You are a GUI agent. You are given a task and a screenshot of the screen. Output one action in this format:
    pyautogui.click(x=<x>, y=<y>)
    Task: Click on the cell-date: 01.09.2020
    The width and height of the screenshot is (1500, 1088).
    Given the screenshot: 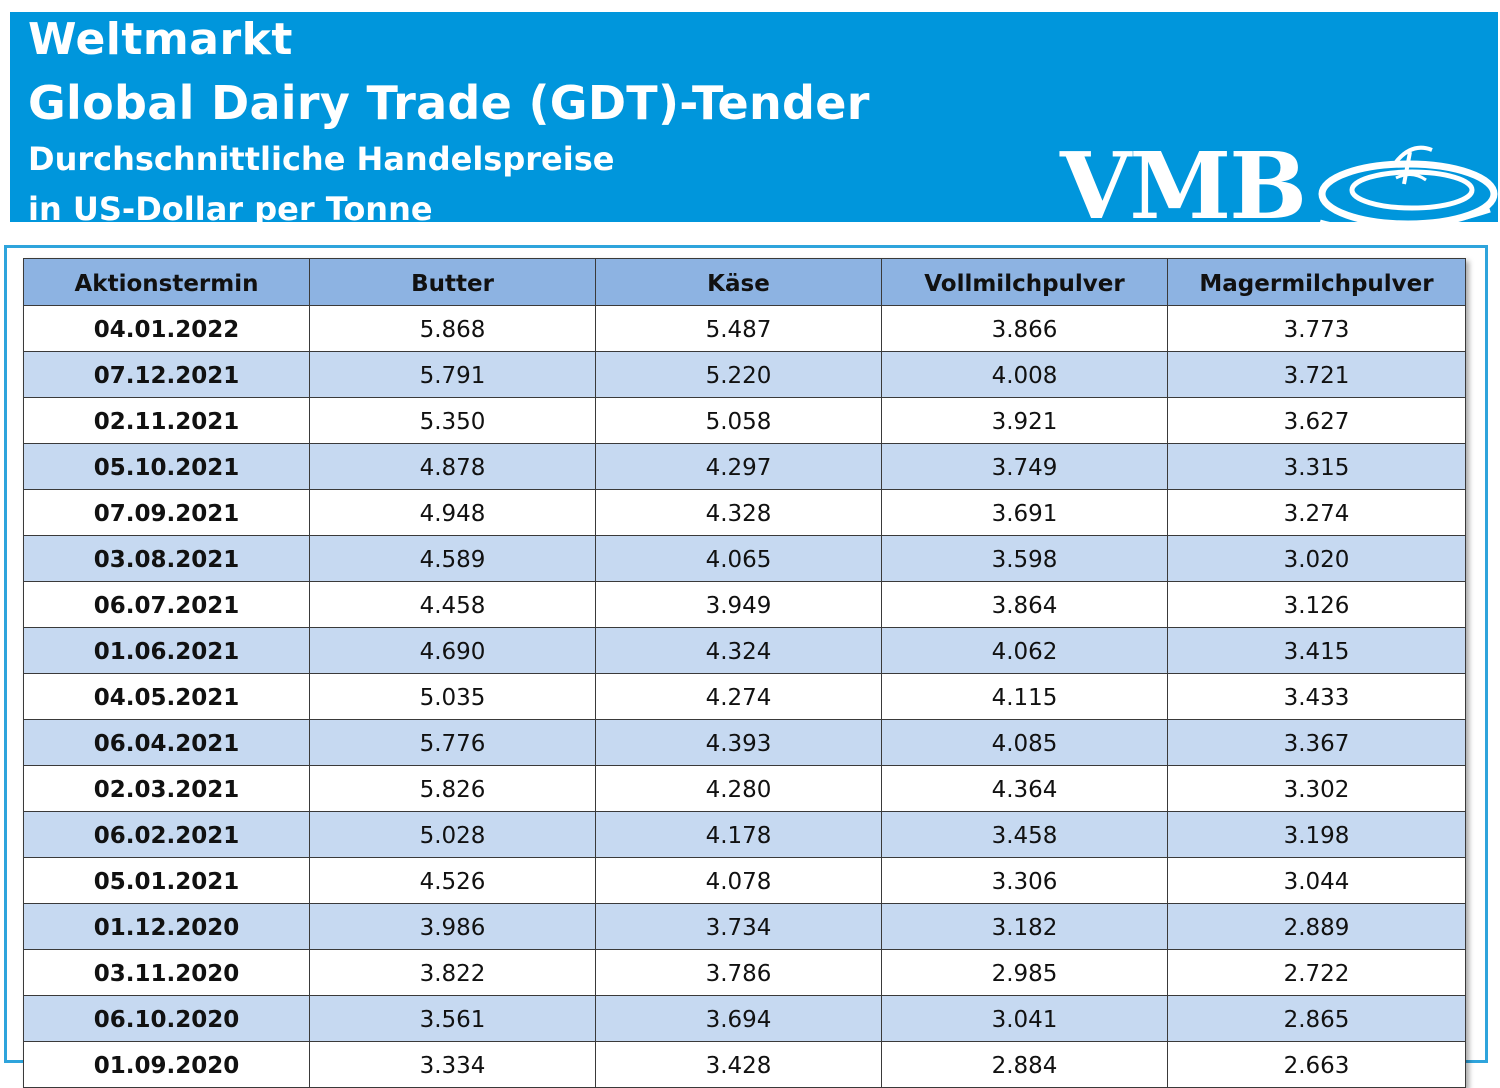 What is the action you would take?
    pyautogui.click(x=166, y=1064)
    